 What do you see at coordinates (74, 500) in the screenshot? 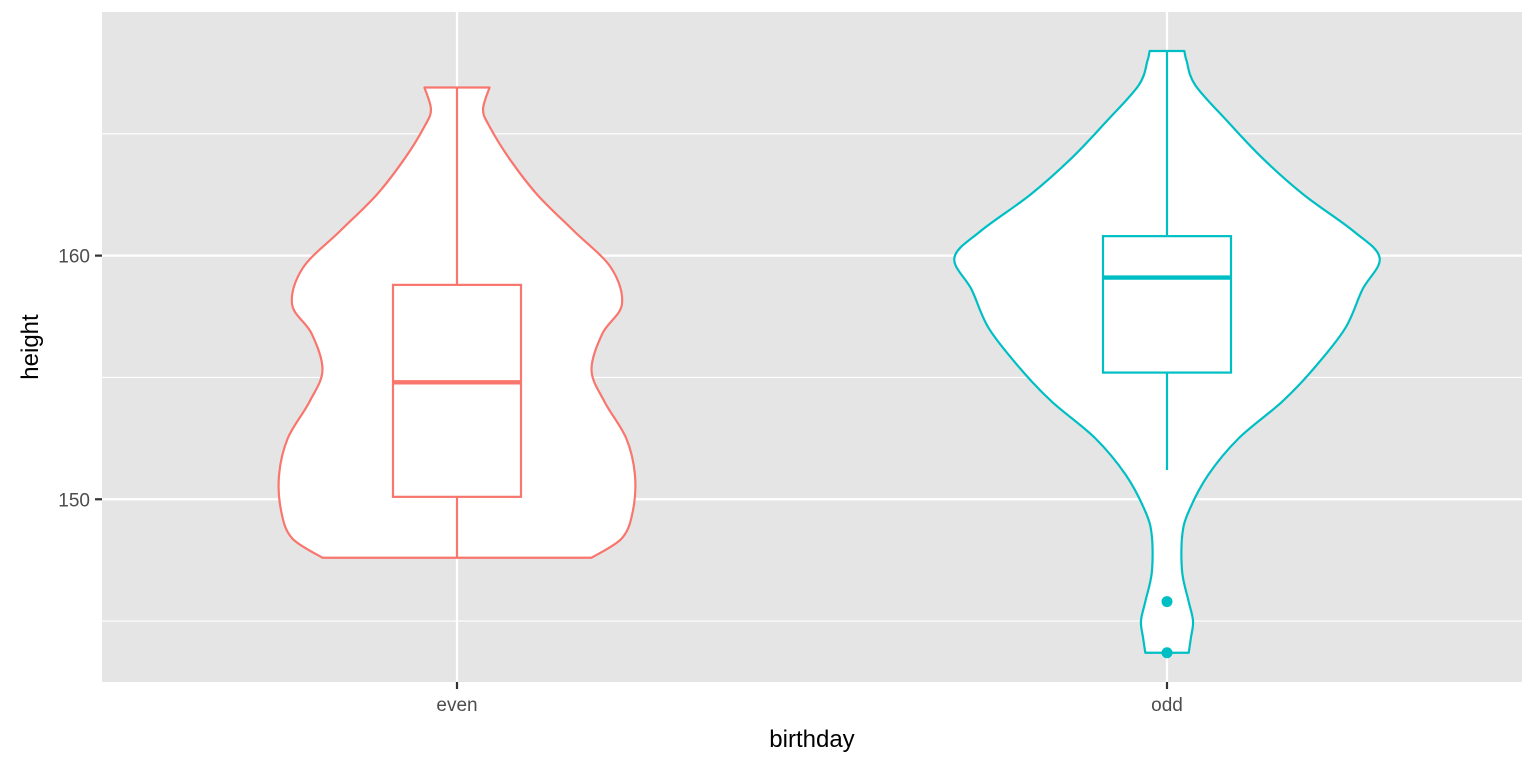
I see `y-tick-label: 150` at bounding box center [74, 500].